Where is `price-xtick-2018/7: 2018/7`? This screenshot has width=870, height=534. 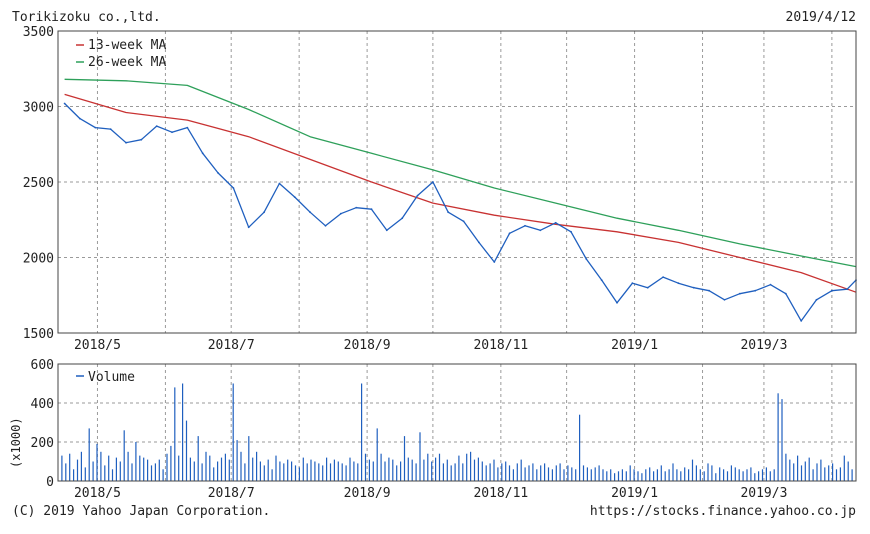 price-xtick-2018/7: 2018/7 is located at coordinates (231, 345).